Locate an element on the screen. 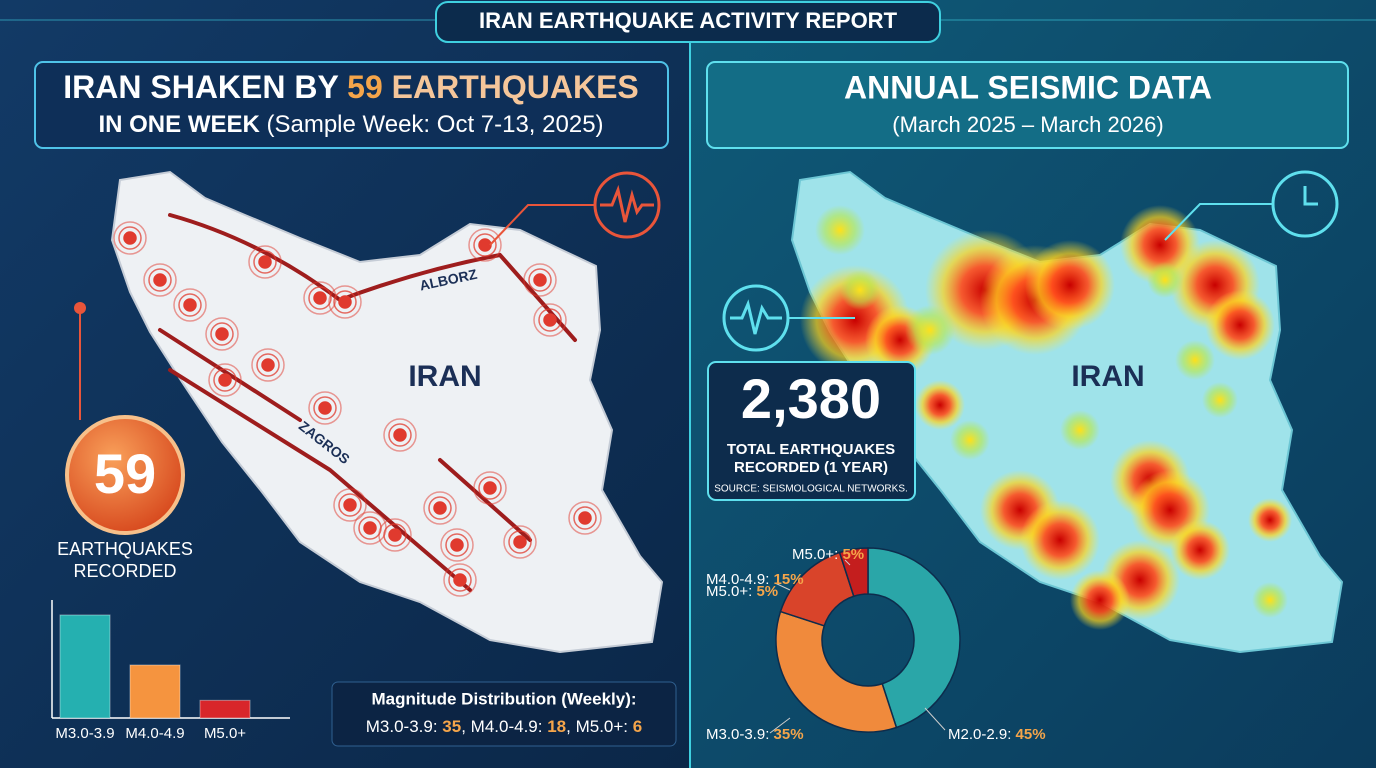 The width and height of the screenshot is (1376, 768). left-title-line1: IRAN SHAKEN BY 59 EARTHQUAKES is located at coordinates (351, 87).